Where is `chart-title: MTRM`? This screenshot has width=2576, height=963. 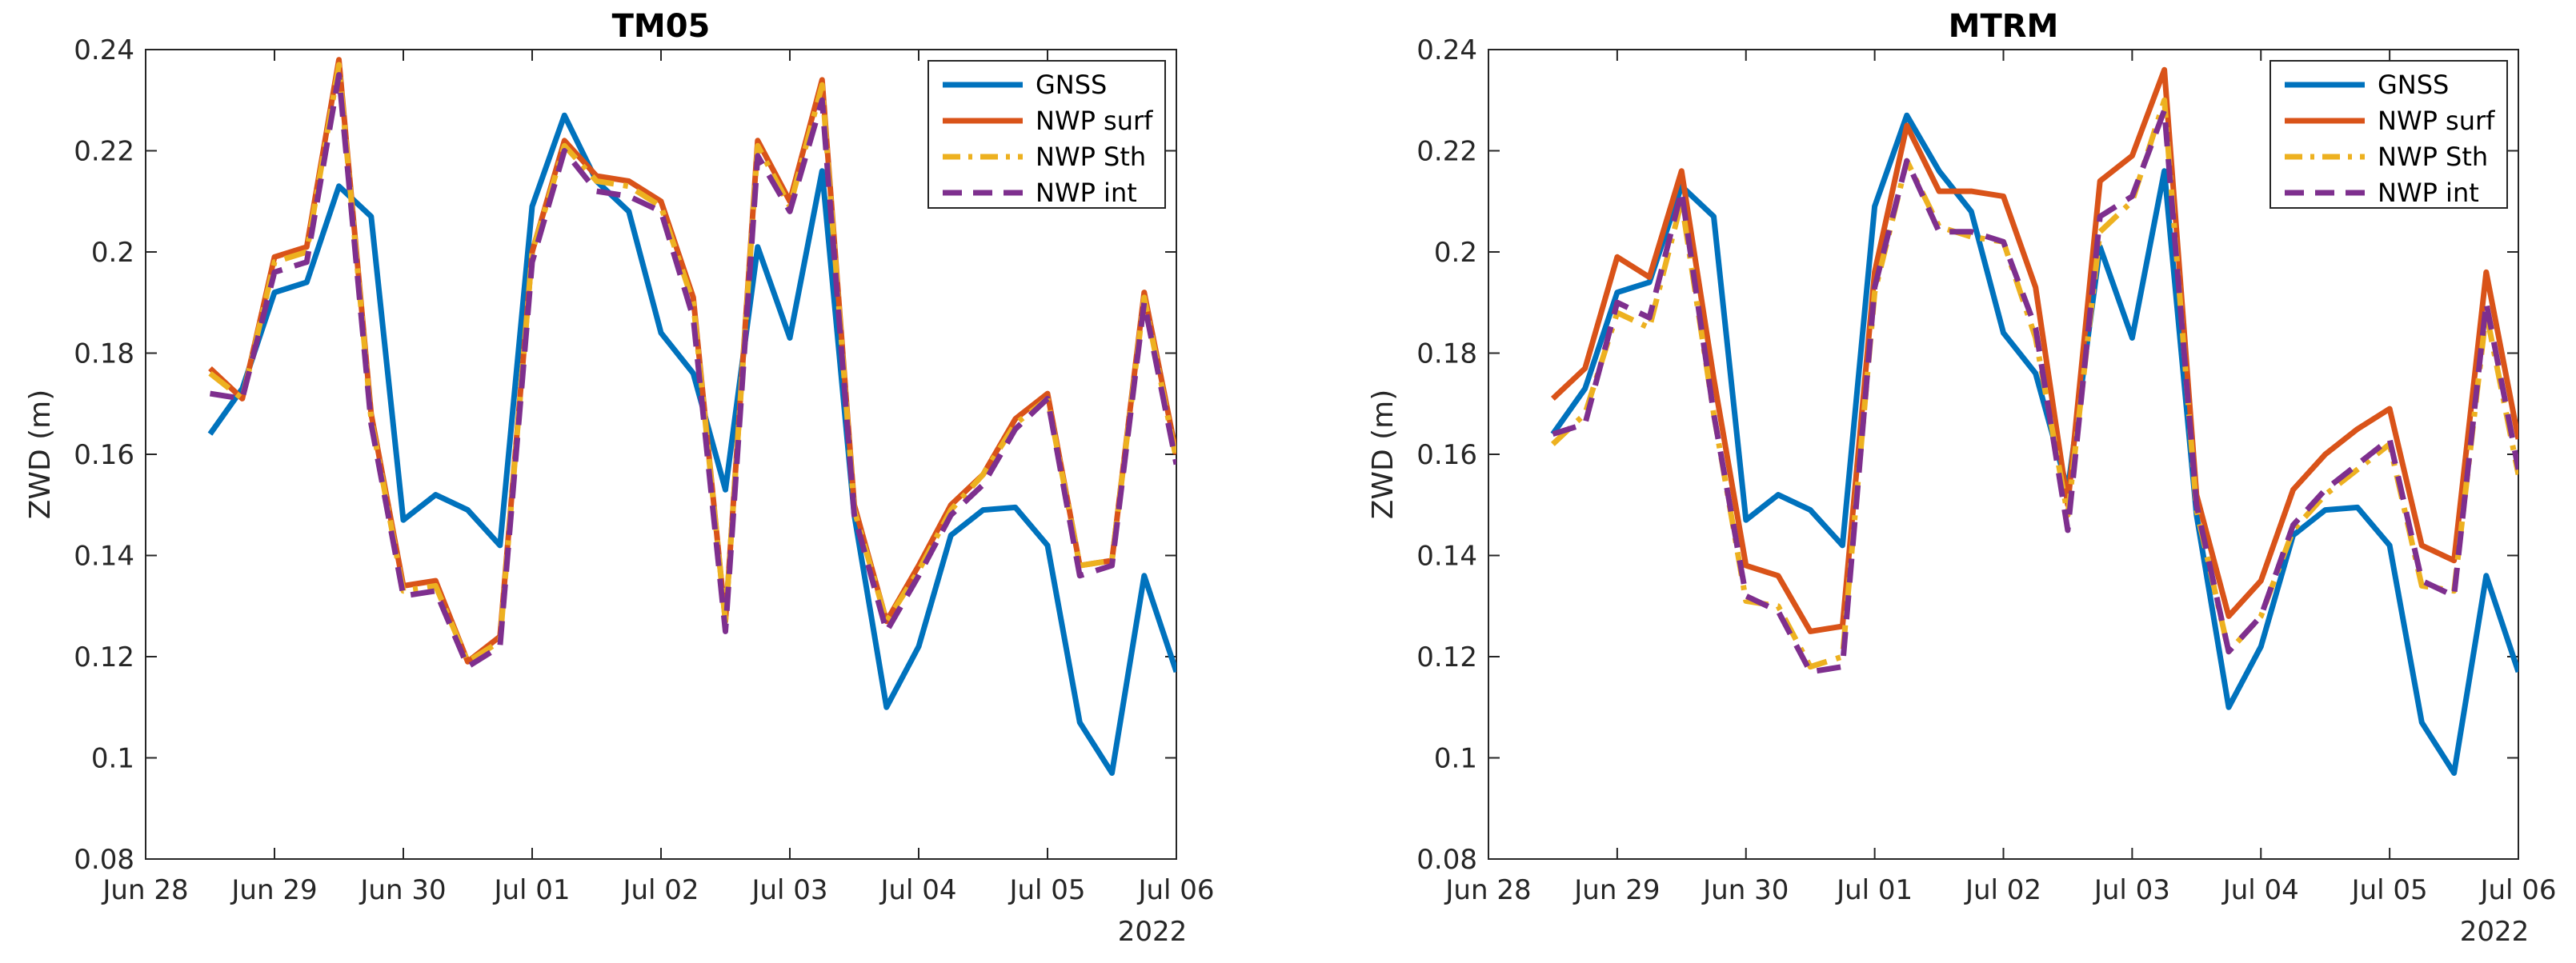
chart-title: MTRM is located at coordinates (2004, 26).